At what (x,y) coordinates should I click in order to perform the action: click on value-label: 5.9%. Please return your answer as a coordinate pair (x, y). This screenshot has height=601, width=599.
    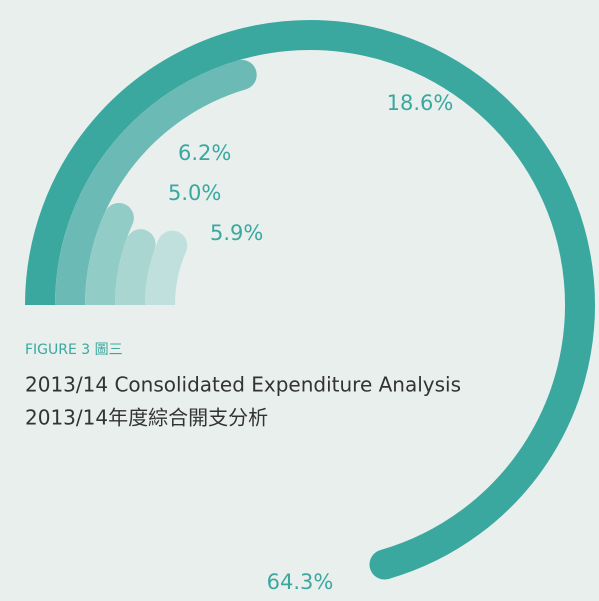
    Looking at the image, I should click on (236, 233).